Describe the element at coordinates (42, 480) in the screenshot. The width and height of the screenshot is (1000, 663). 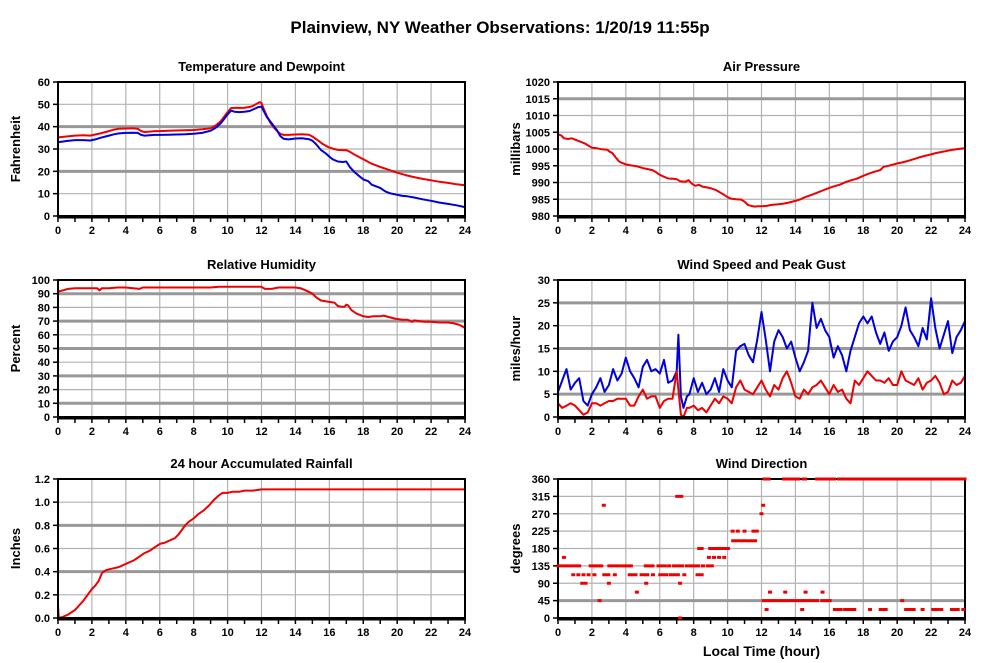
I see `y-tick-label: 1.2` at that location.